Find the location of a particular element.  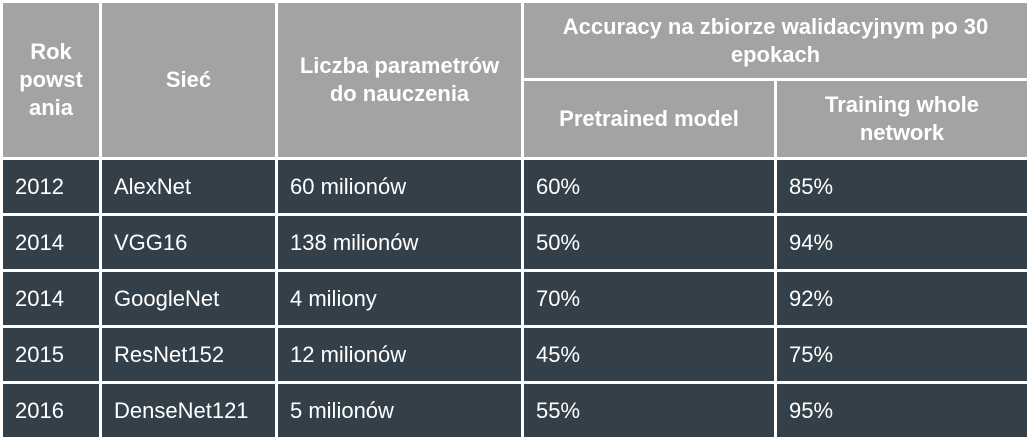

cell-year: 2015 is located at coordinates (51, 354).